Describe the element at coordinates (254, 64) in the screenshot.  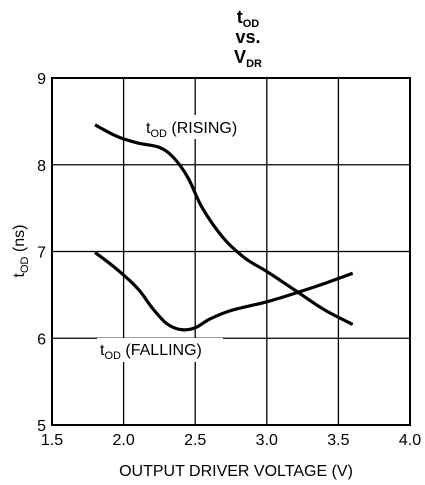
I see `chart-title-line3-subscript: DR` at that location.